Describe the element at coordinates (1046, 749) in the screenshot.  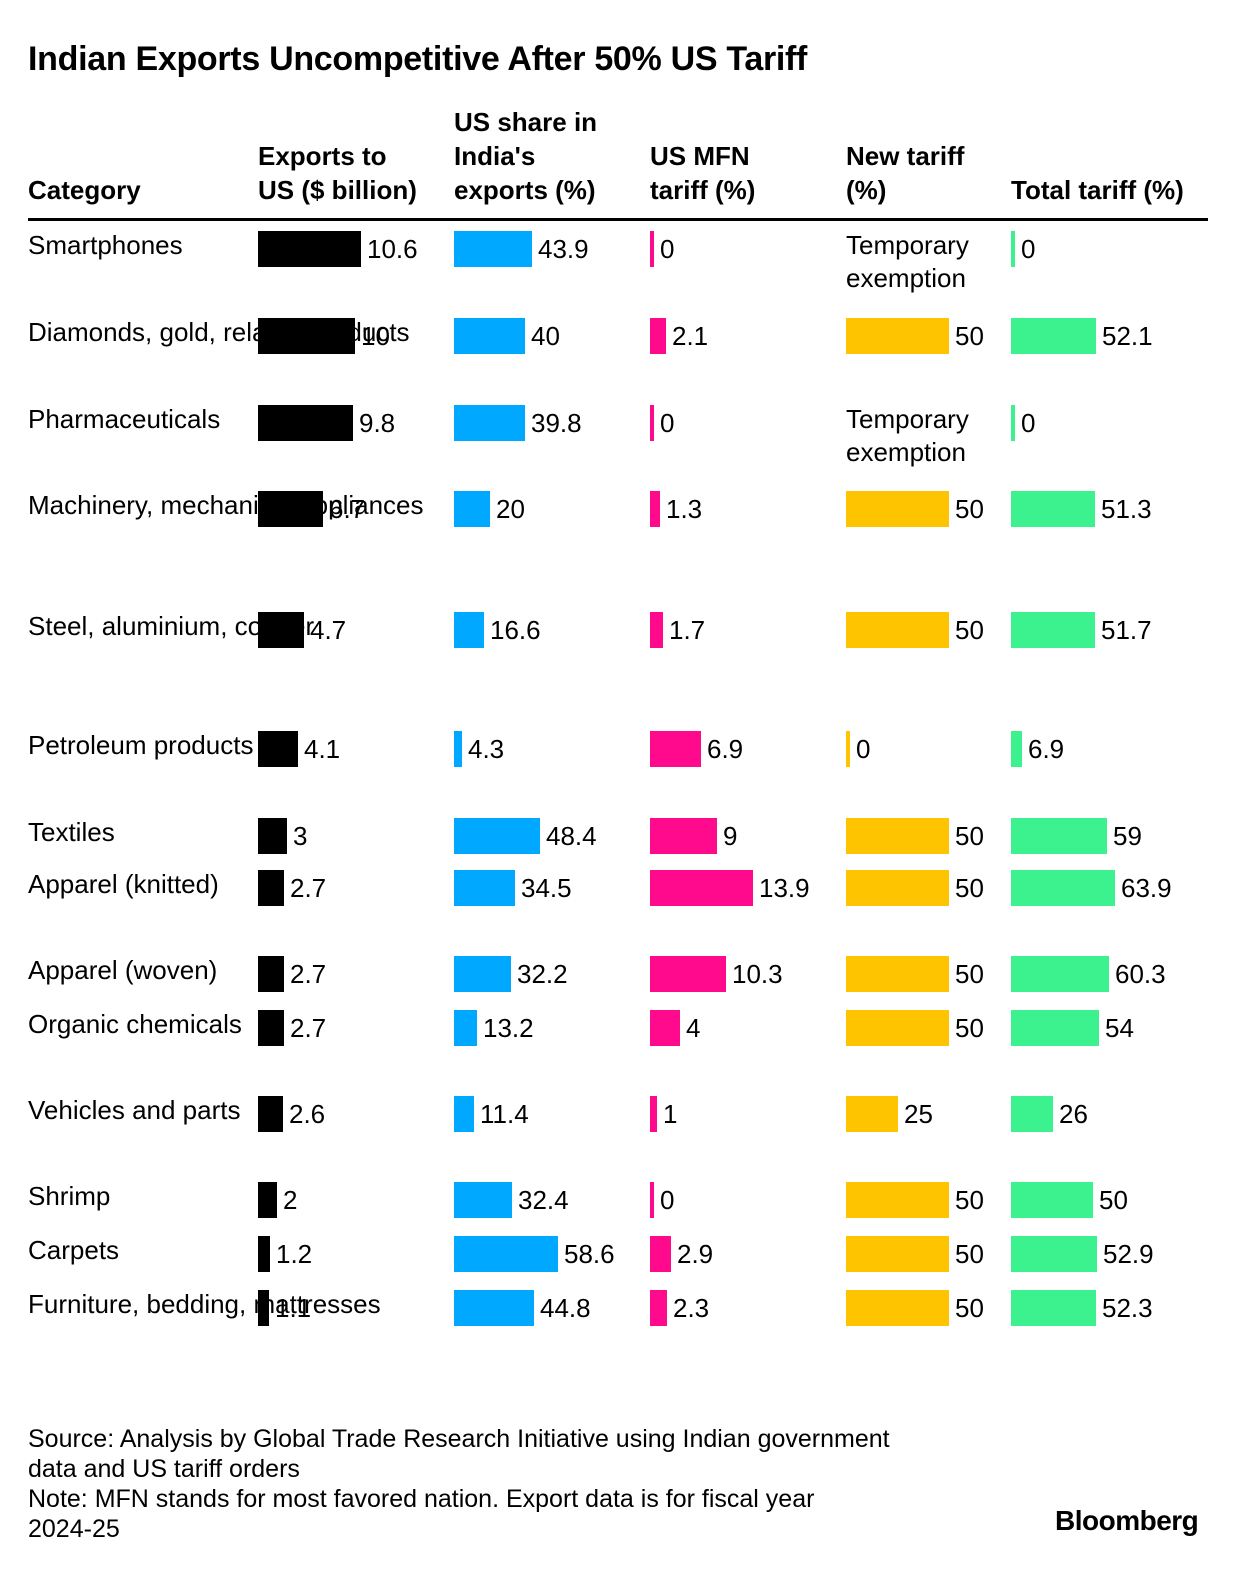
I see `total-value: 6.9` at that location.